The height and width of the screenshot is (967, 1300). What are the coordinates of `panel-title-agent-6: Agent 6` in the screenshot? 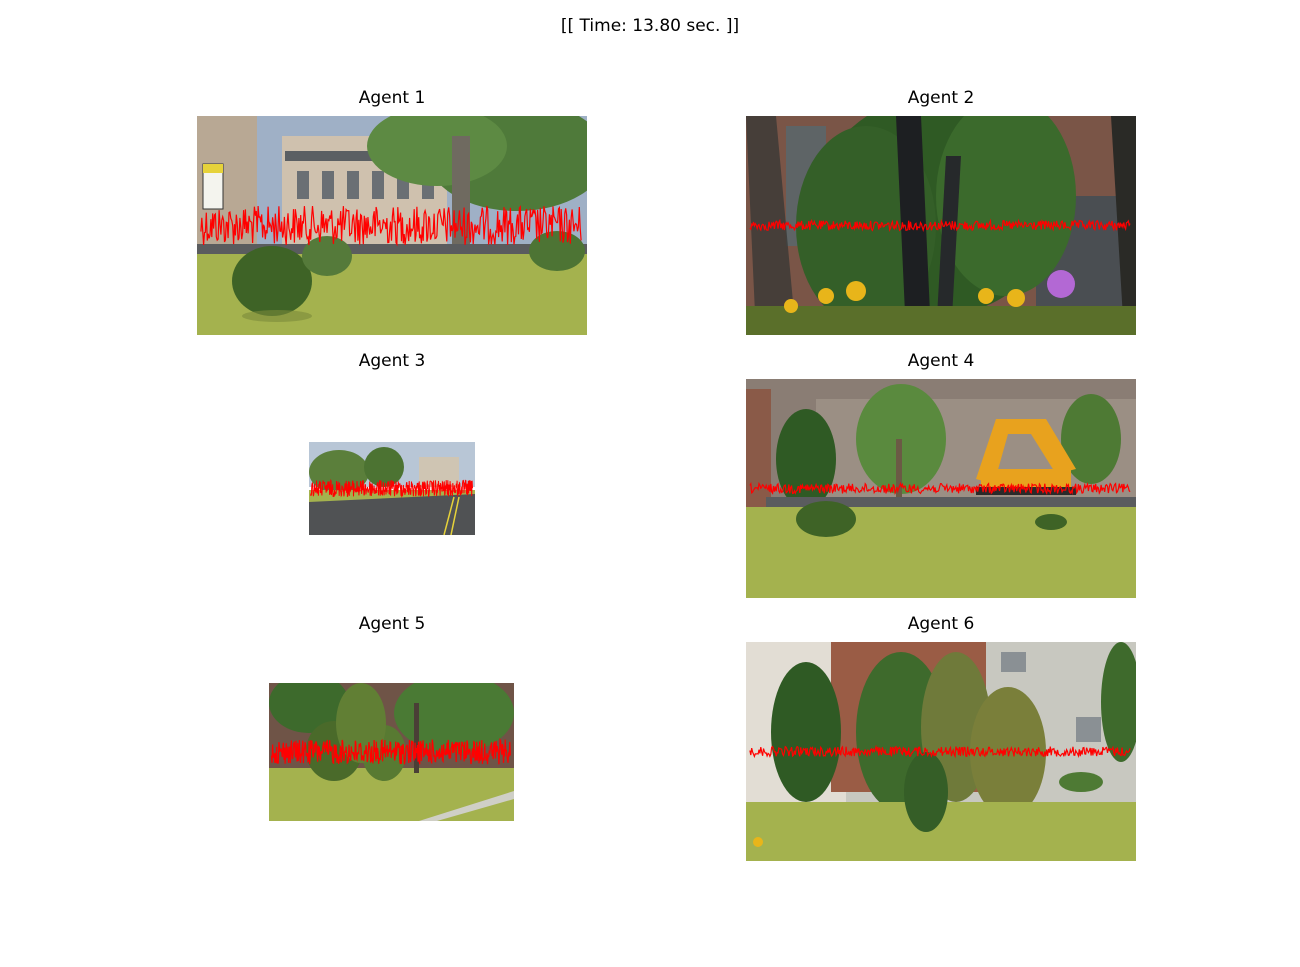 It's located at (941, 624).